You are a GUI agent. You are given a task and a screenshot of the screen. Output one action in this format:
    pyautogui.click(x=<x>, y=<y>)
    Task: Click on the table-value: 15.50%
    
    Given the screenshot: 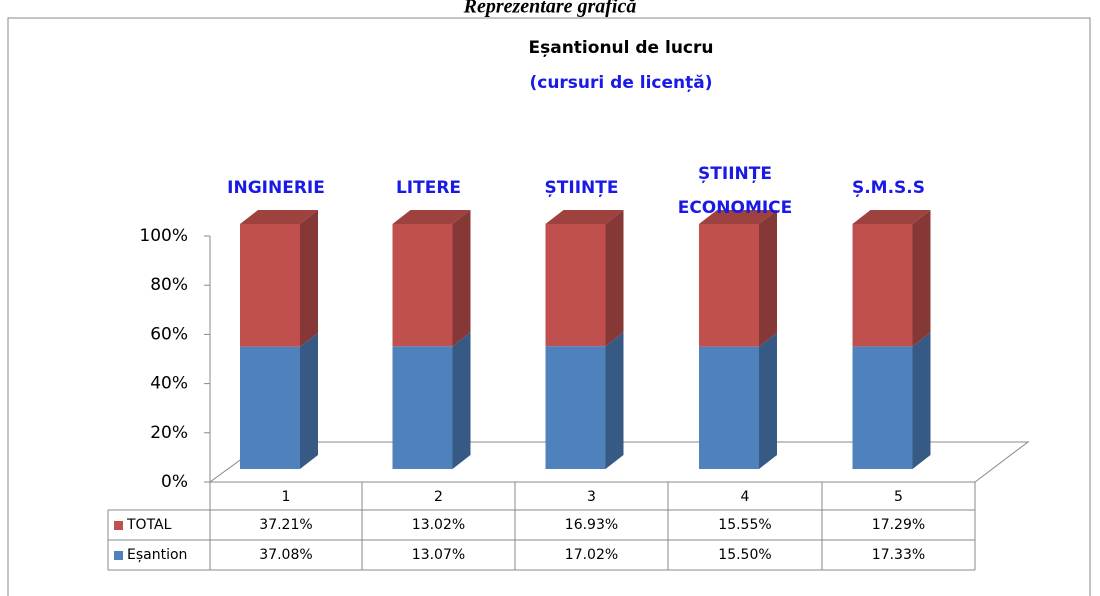 What is the action you would take?
    pyautogui.click(x=744, y=555)
    